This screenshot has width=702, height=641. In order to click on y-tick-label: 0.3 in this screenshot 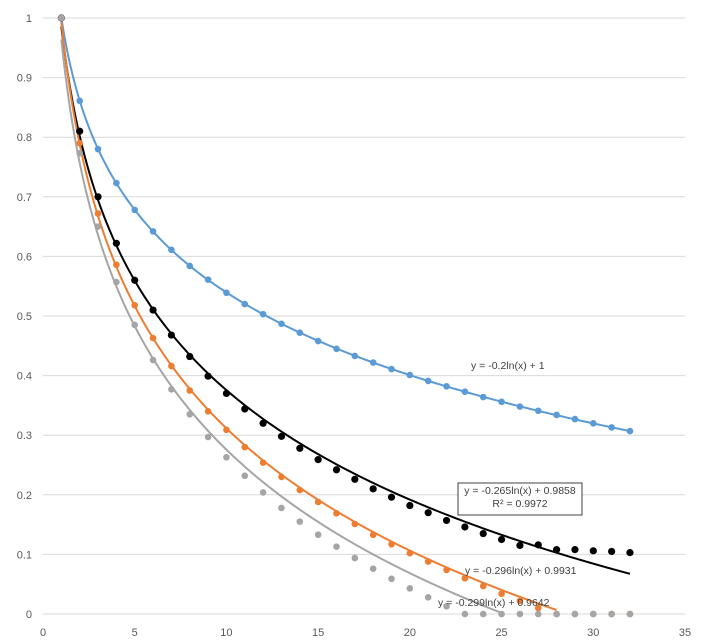, I will do `click(24, 436)`.